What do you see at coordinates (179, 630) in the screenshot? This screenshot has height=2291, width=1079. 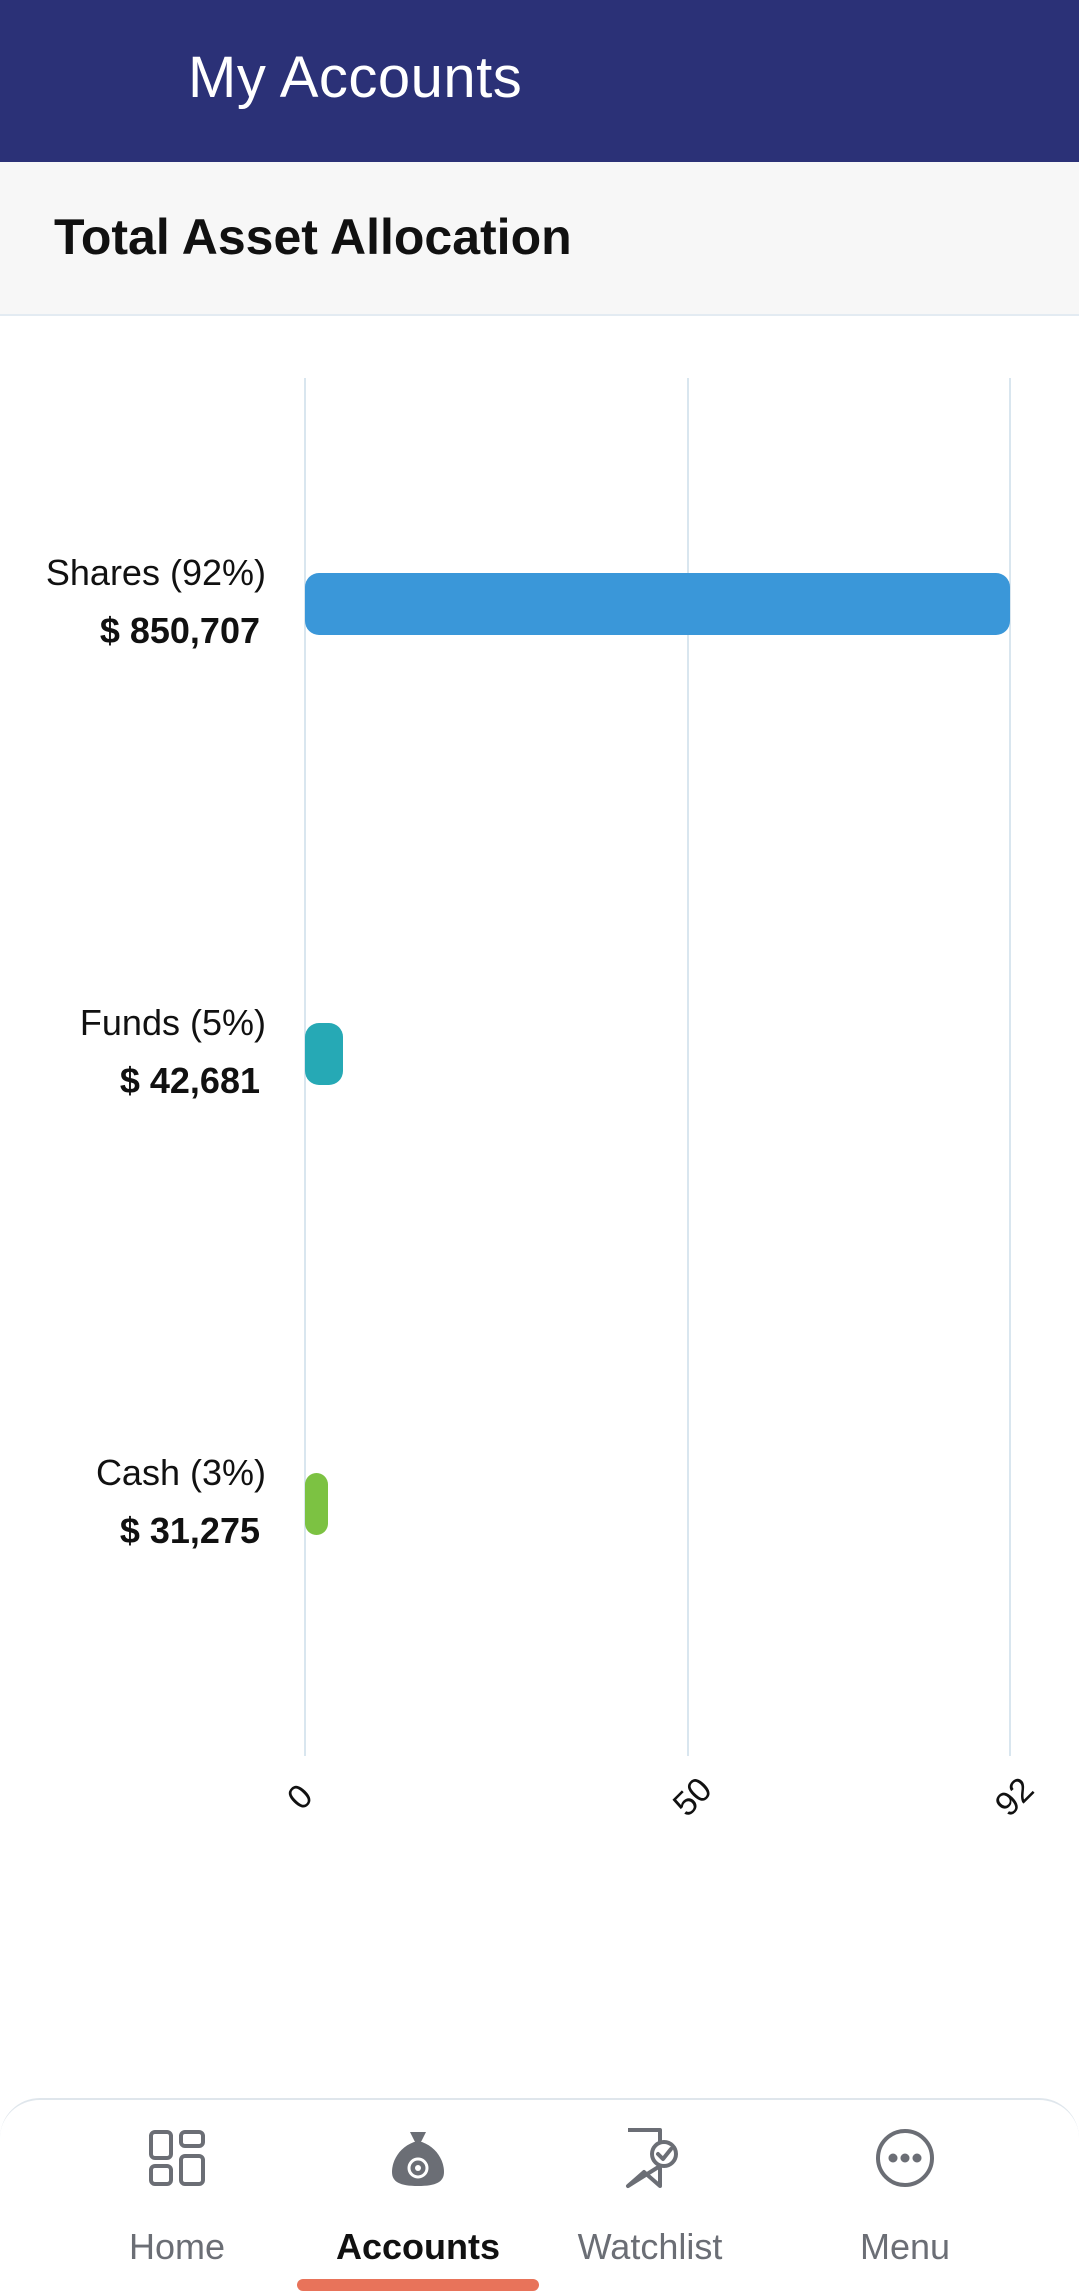 I see `category-amount-shares: $ 850,707` at bounding box center [179, 630].